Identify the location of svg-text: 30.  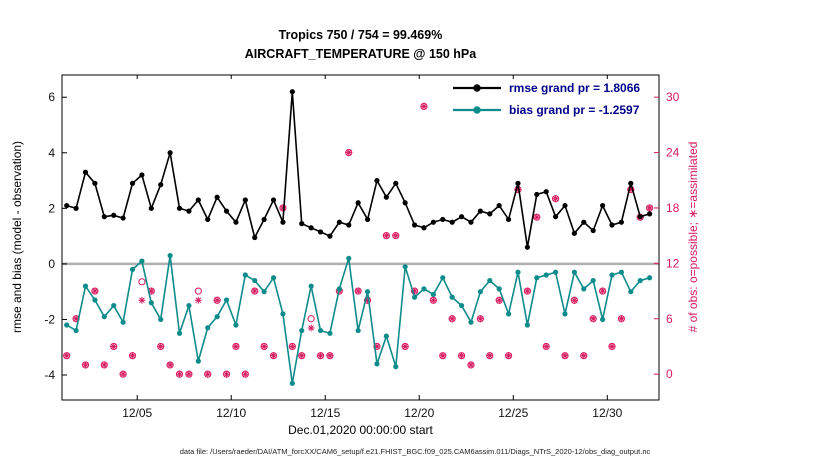
(673, 97).